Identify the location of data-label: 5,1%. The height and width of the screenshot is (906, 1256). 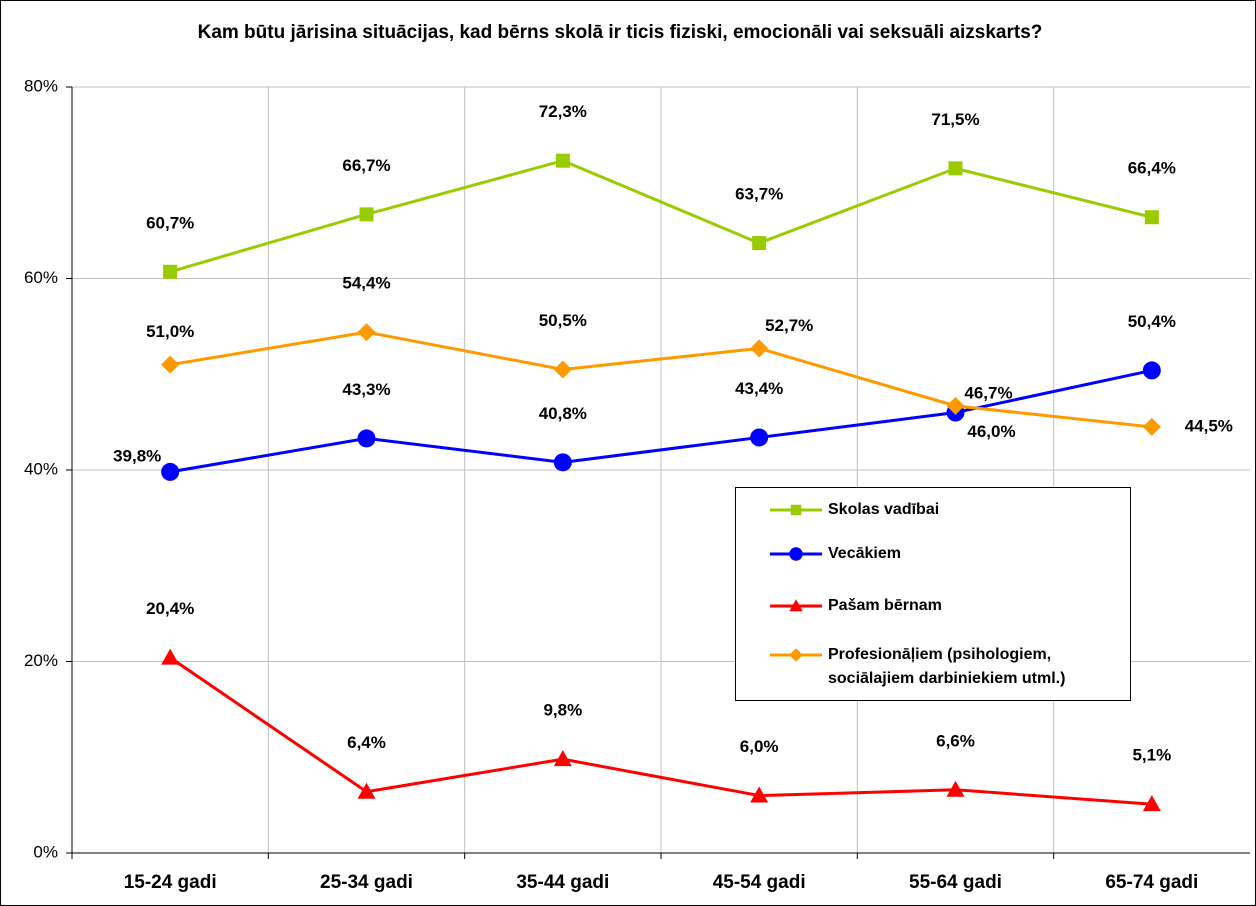
(1151, 755).